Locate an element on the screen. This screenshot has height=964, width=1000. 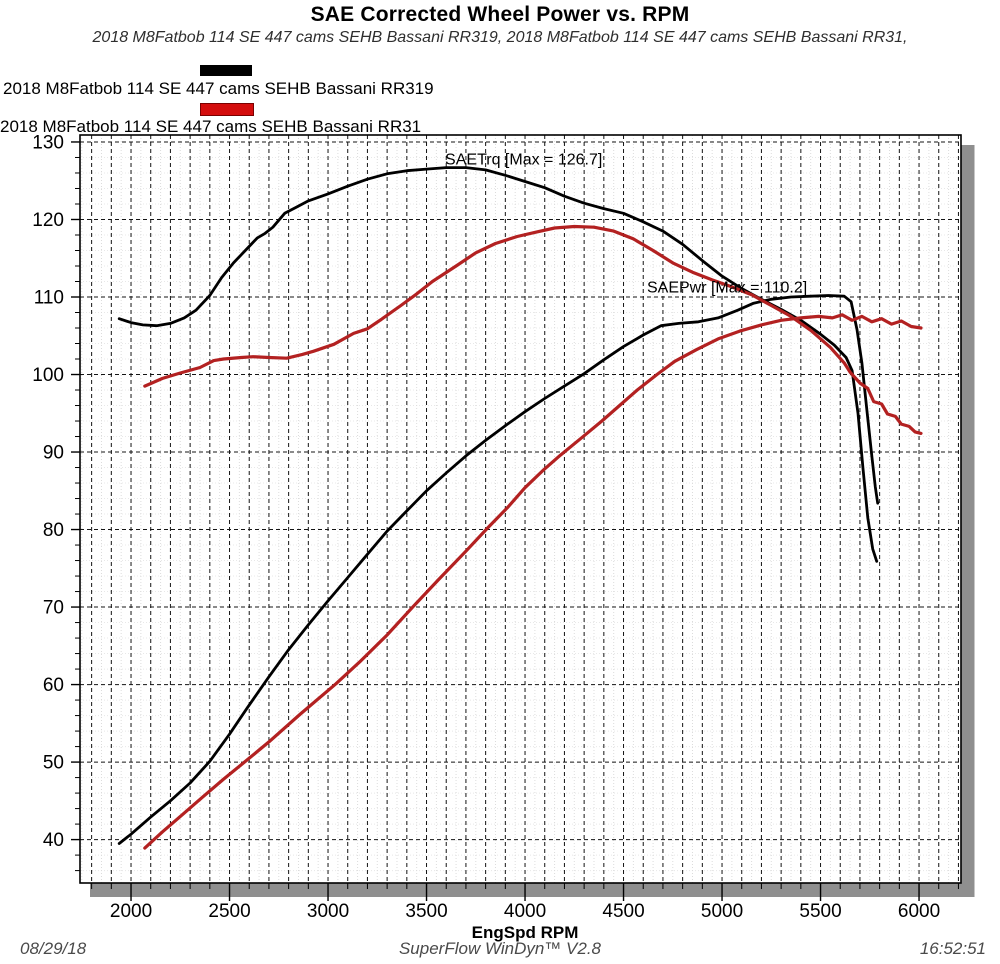
x-tick-label: 4000 is located at coordinates (525, 911).